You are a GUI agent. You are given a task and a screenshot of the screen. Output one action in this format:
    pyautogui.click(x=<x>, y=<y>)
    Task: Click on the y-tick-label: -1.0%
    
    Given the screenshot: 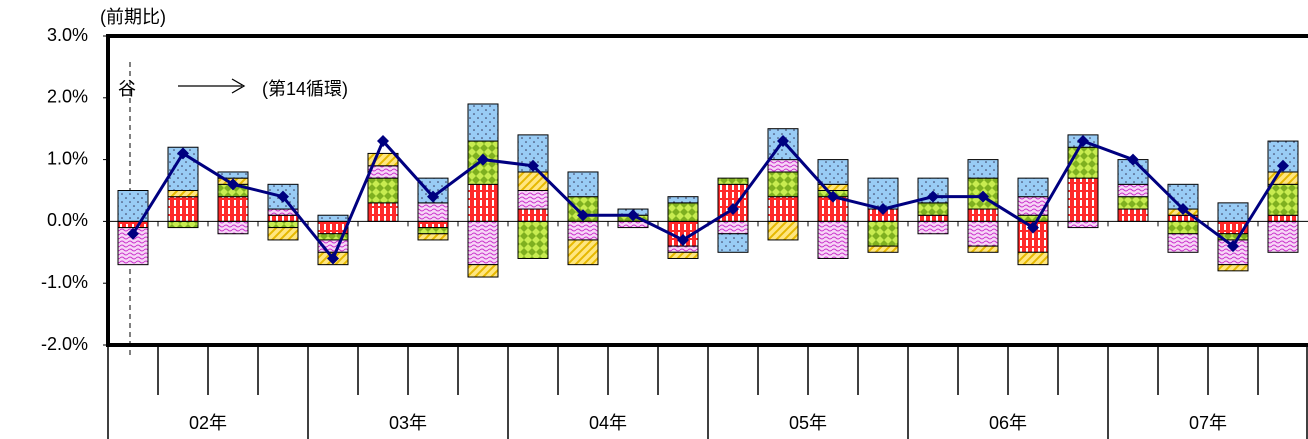 What is the action you would take?
    pyautogui.click(x=64, y=282)
    